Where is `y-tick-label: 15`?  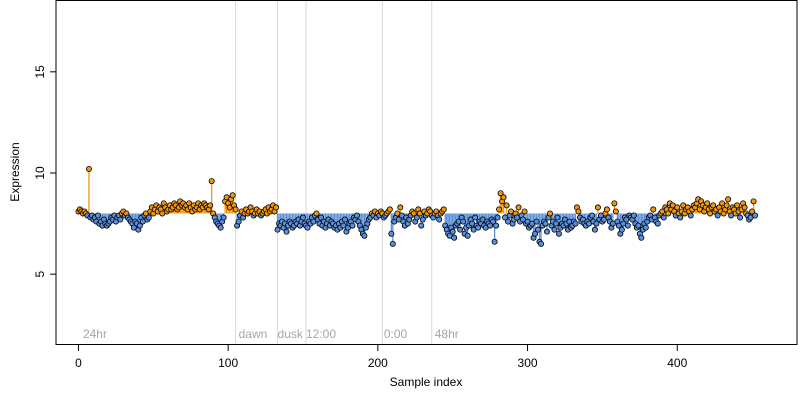 y-tick-label: 15 is located at coordinates (40, 72).